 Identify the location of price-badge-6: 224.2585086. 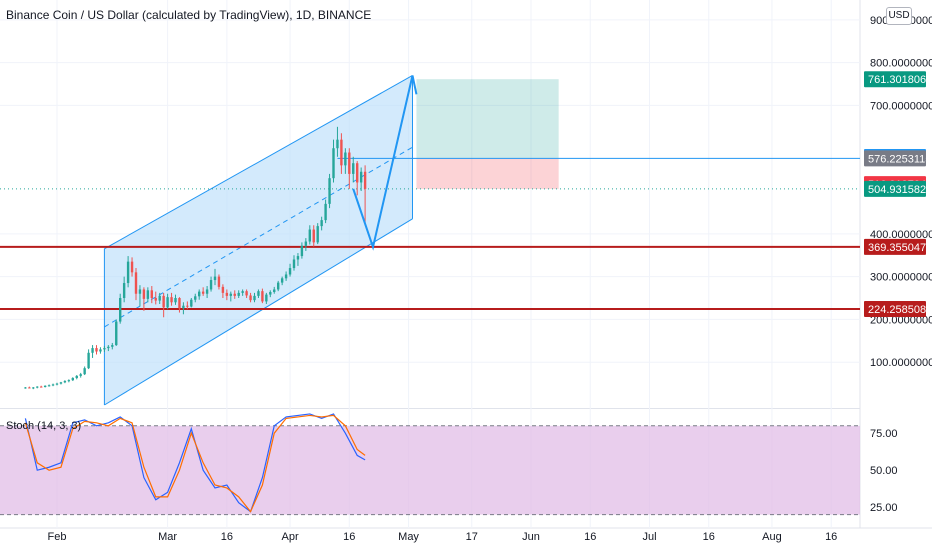
(898, 309).